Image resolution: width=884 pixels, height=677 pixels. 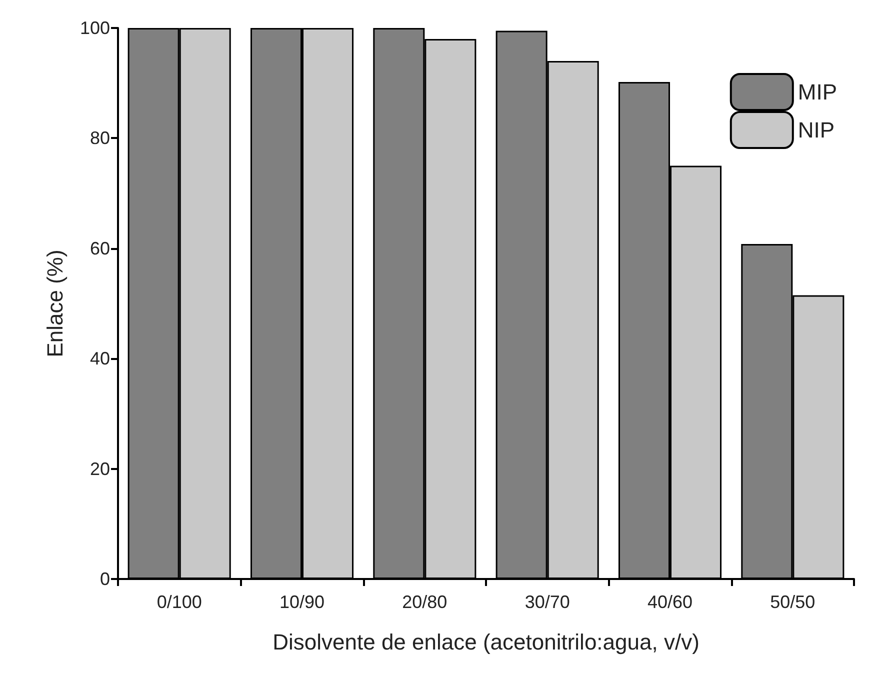 I want to click on x-tick-label: 20/80, so click(x=425, y=602).